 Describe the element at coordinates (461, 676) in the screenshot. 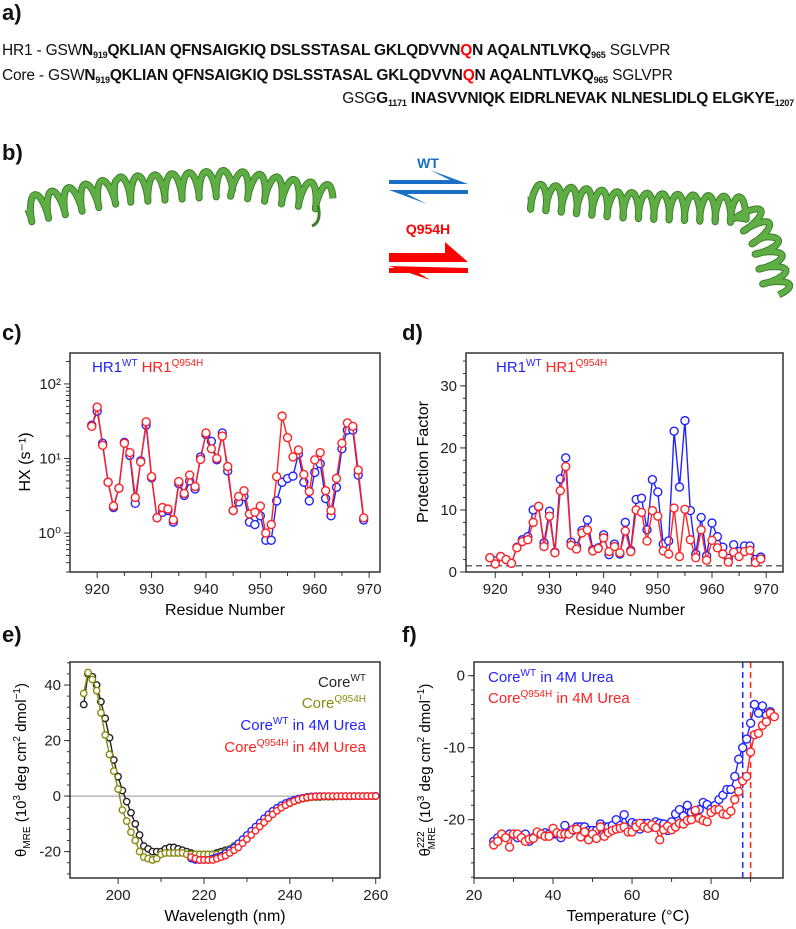

I see `y-tick-label: 0` at that location.